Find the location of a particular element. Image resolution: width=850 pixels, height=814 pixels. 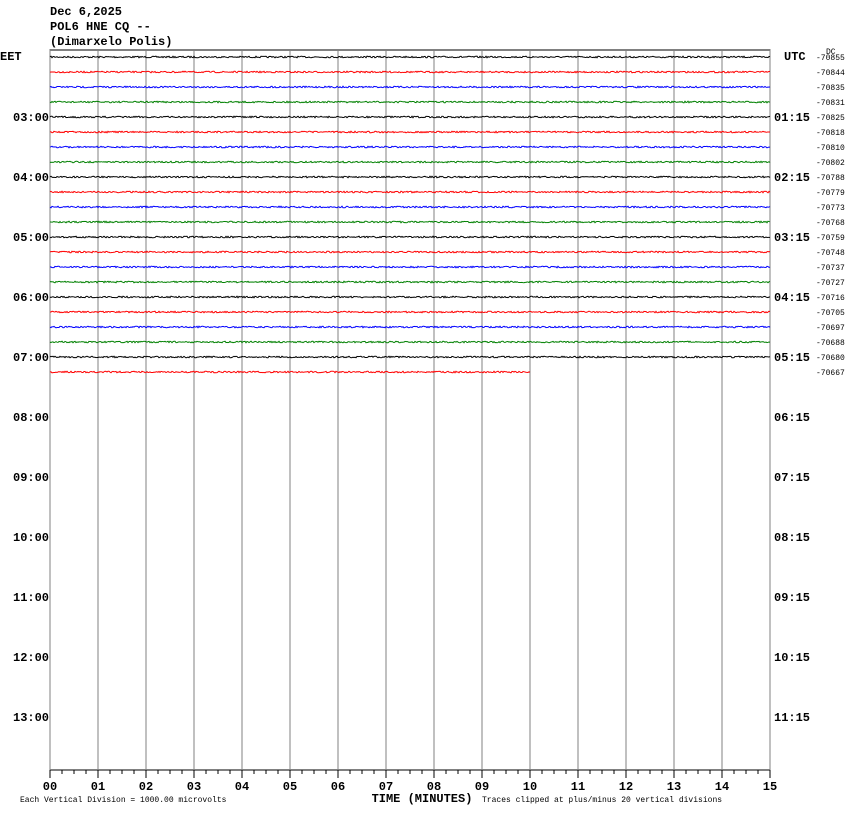

x-tick-label: 04 is located at coordinates (242, 787).